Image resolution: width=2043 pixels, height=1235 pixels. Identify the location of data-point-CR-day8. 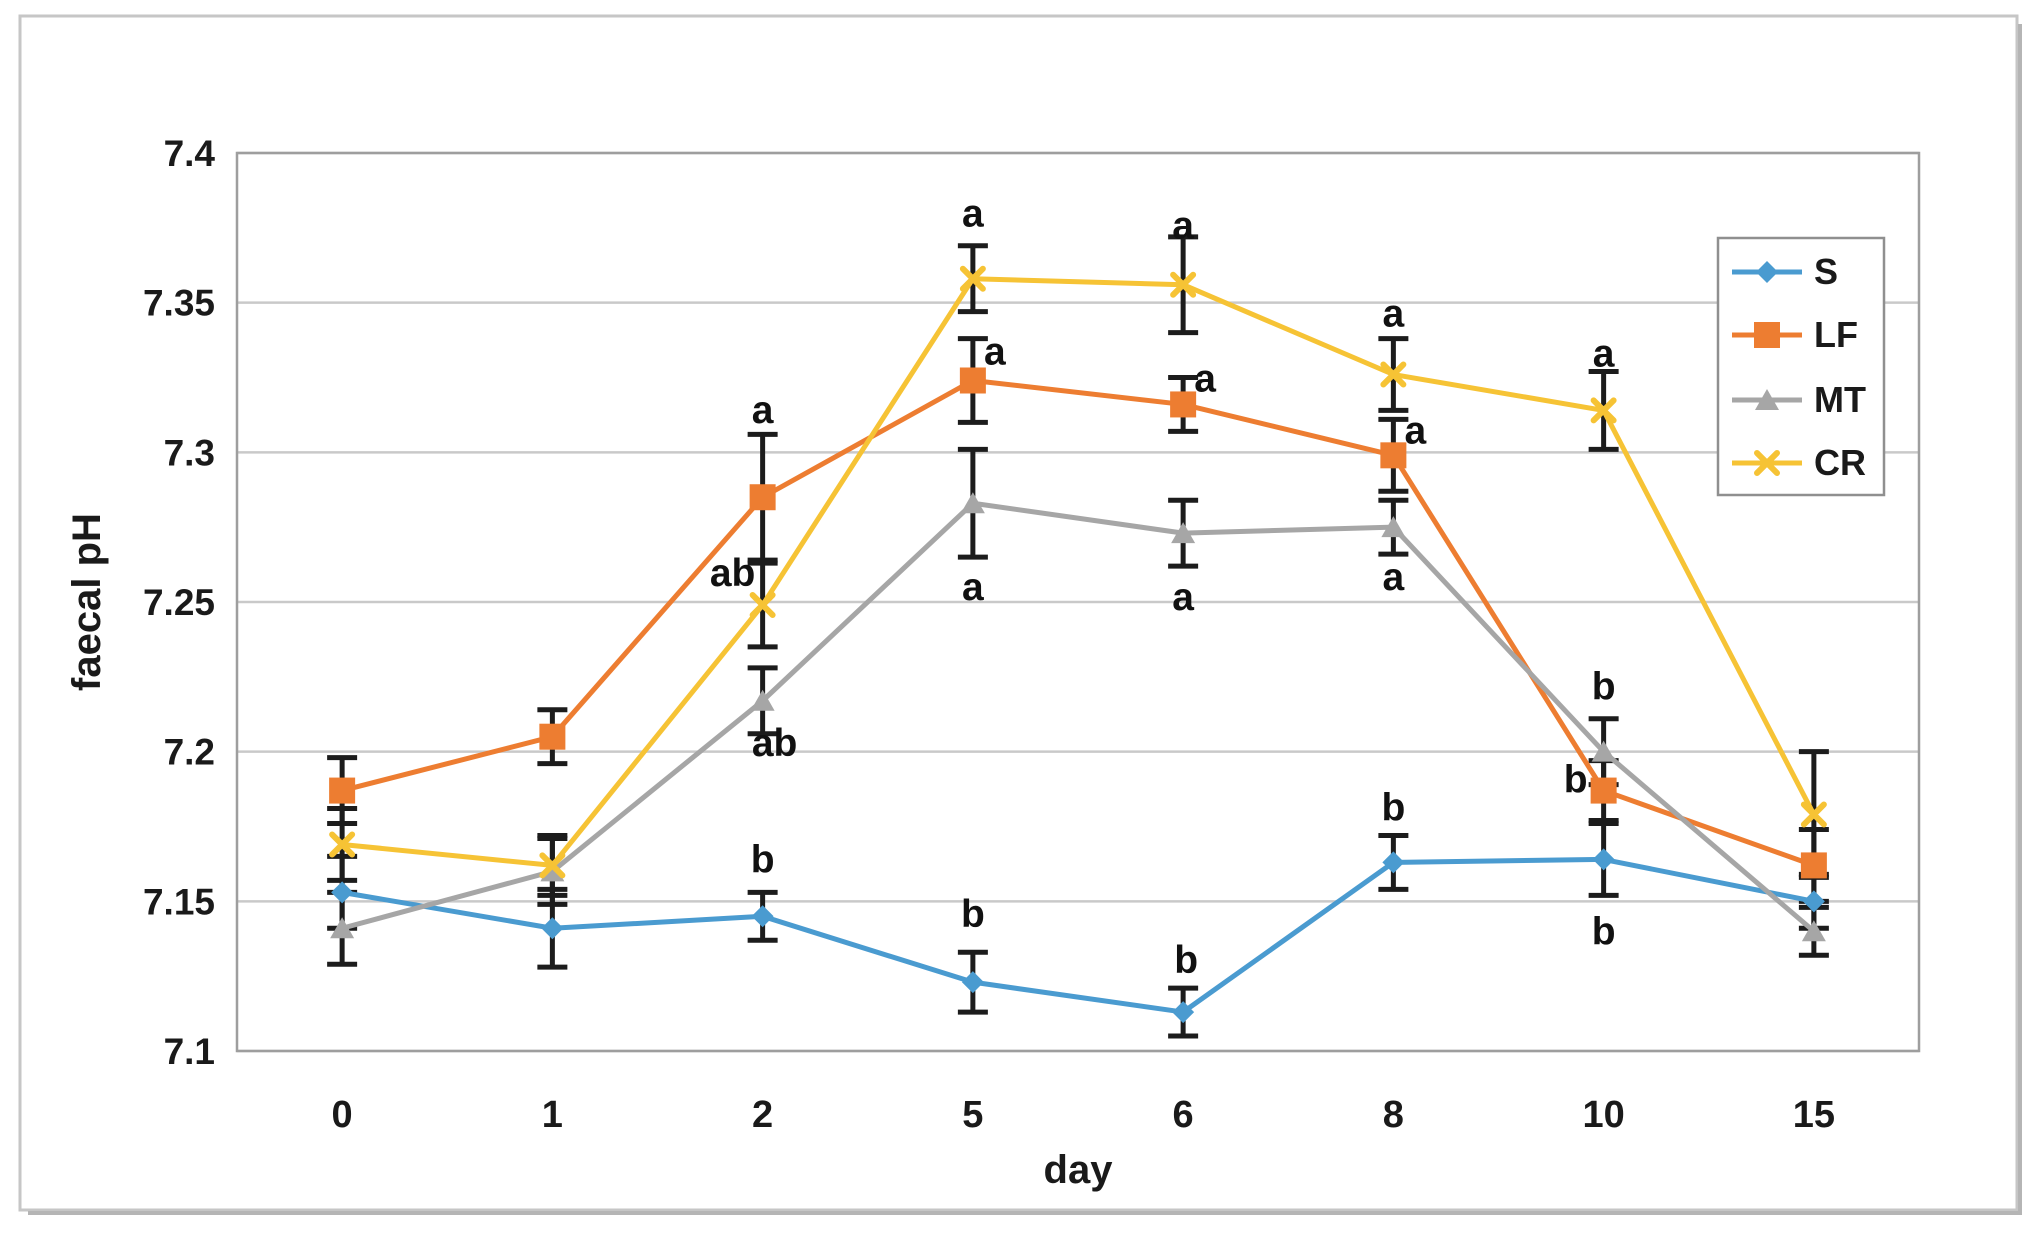
(1393, 374).